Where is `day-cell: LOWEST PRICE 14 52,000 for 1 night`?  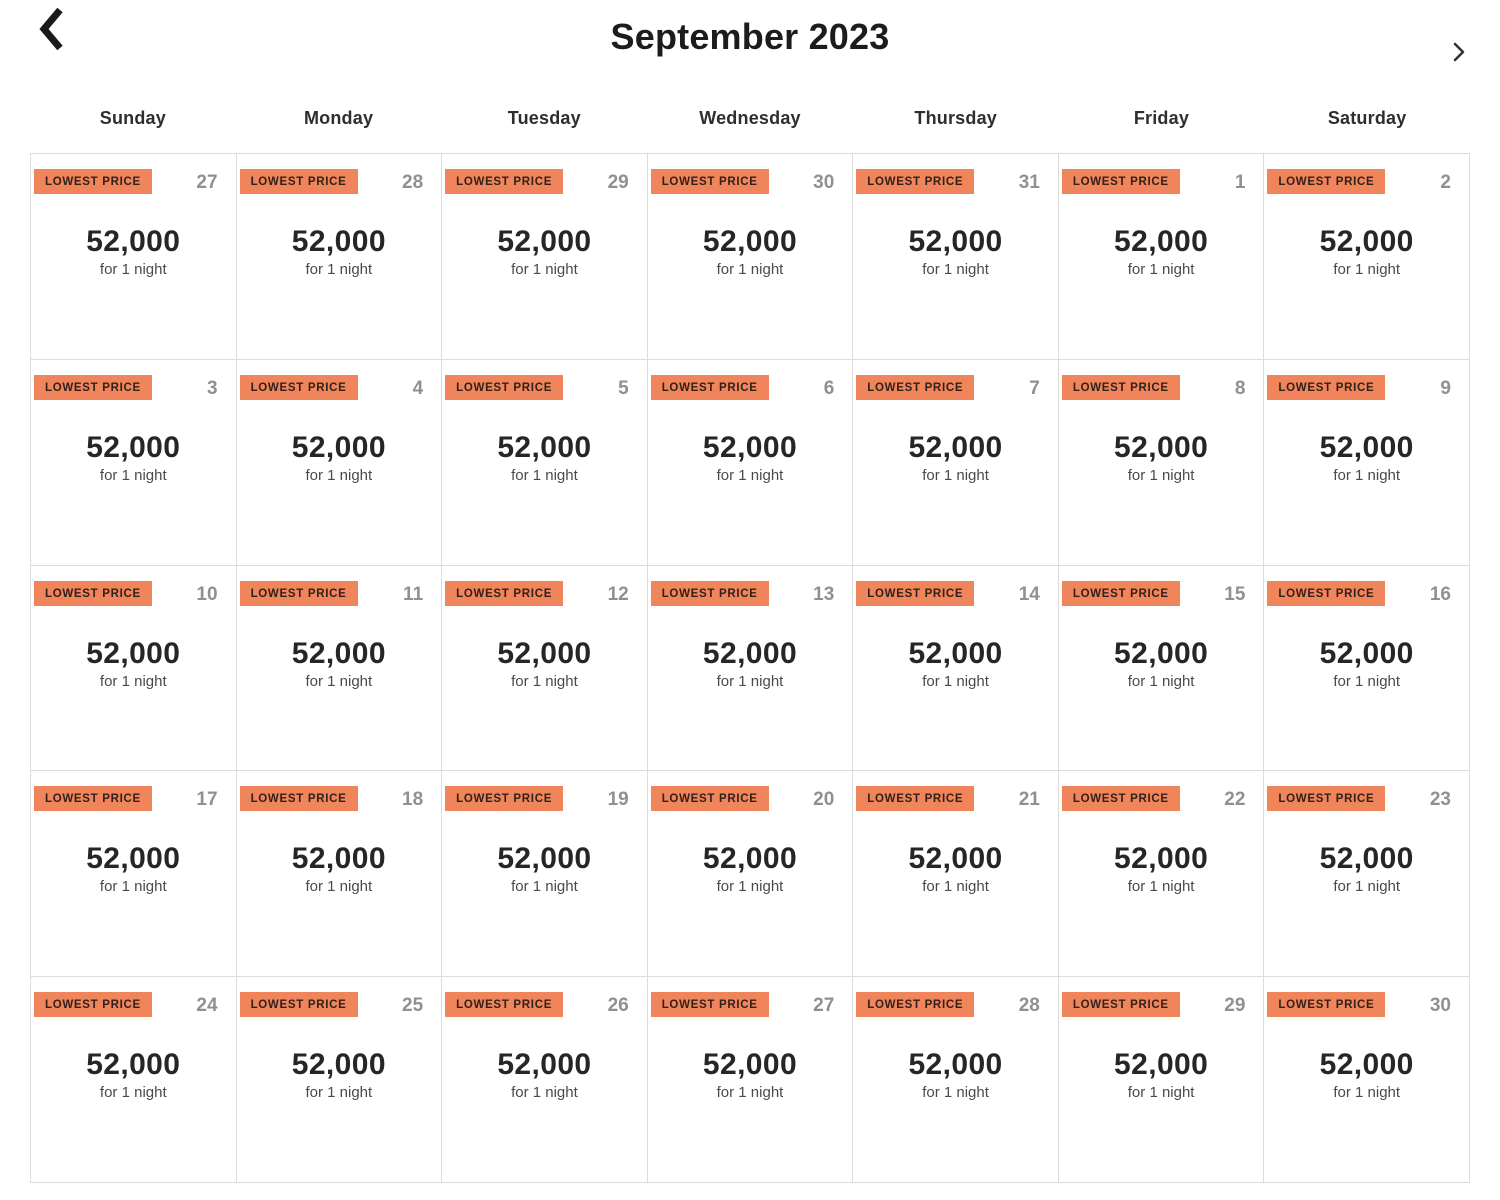 day-cell: LOWEST PRICE 14 52,000 for 1 night is located at coordinates (956, 668).